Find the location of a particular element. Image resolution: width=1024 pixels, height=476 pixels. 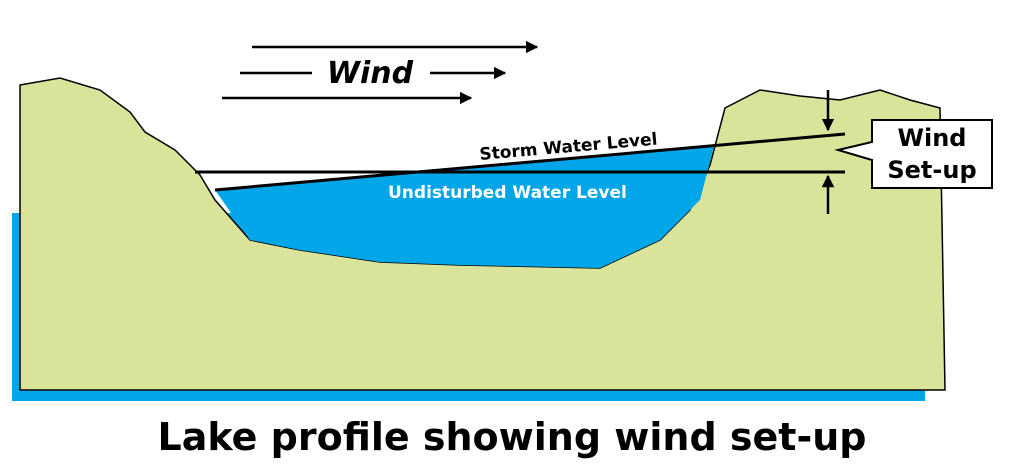

lake-water is located at coordinates (464, 207).